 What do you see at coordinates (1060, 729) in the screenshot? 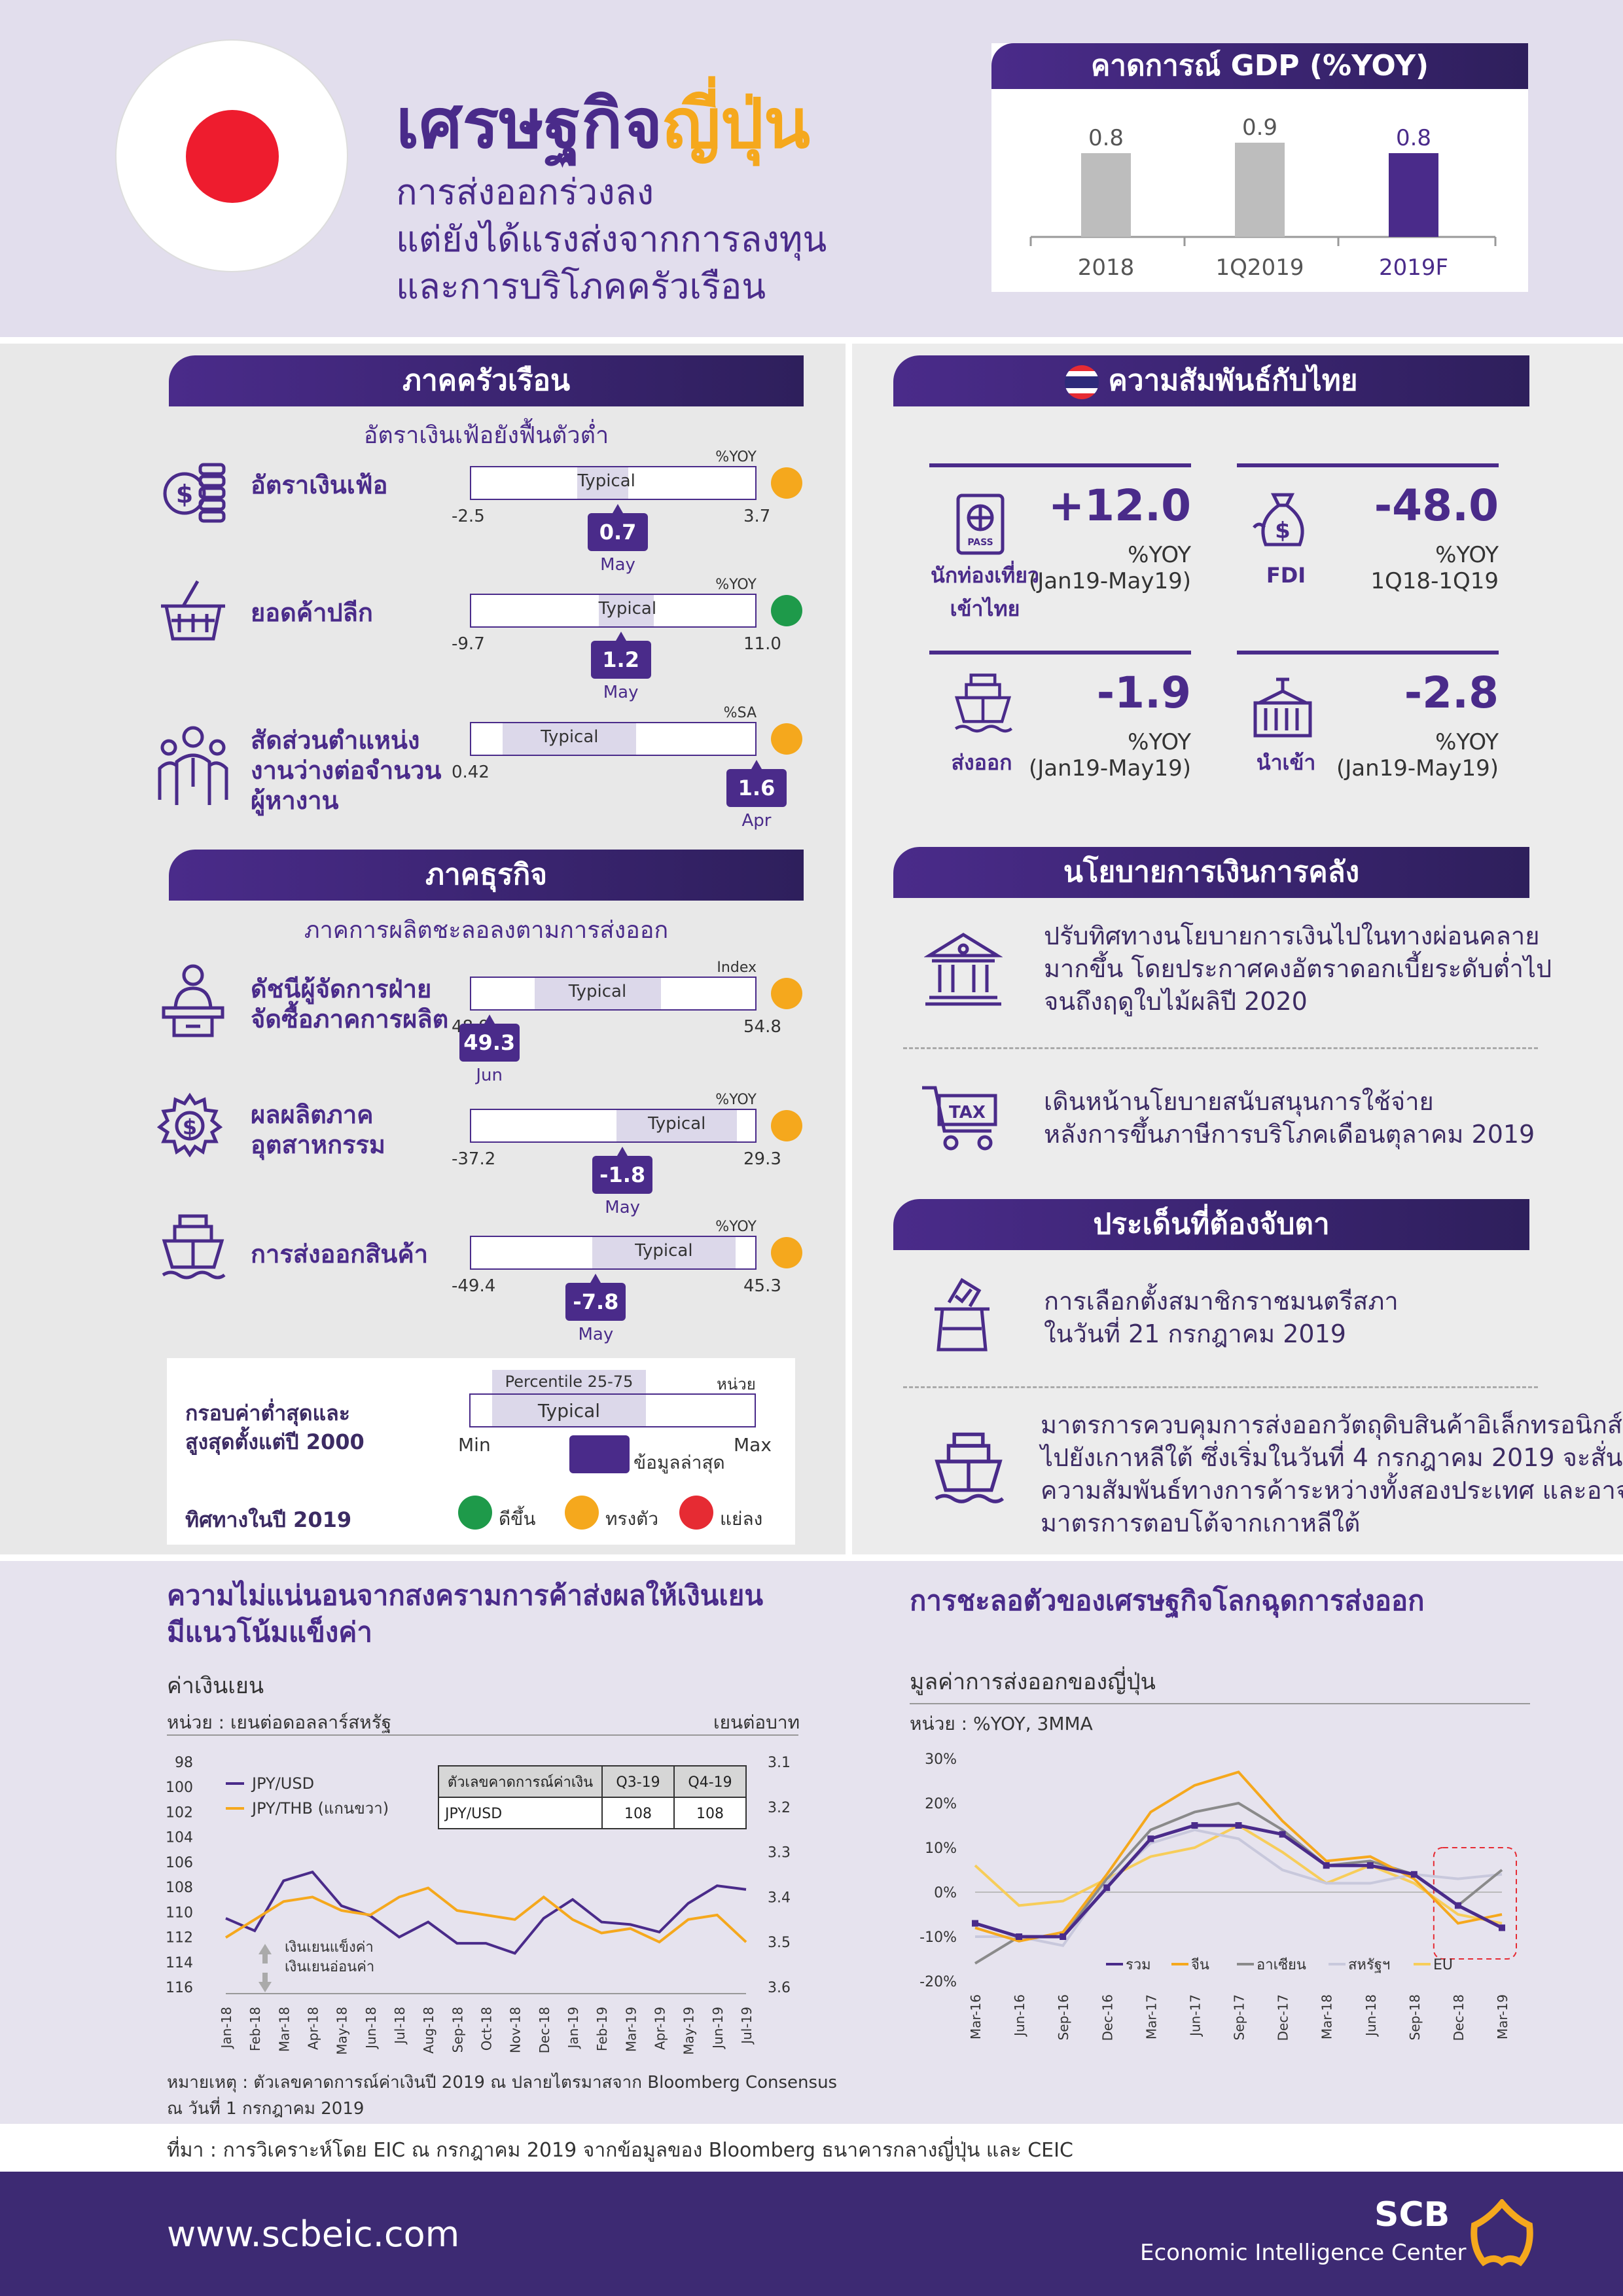
I see `tile-exports: -1.9 %YOY (Jan19-May19) ส่งออก` at bounding box center [1060, 729].